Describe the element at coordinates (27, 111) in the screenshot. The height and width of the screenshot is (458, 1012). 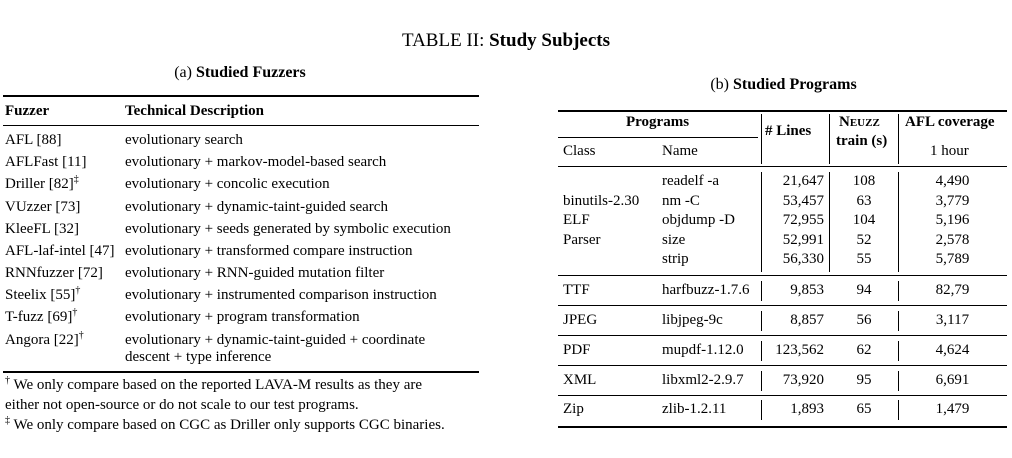
I see `fuzzer-column-header: Fuzzer` at that location.